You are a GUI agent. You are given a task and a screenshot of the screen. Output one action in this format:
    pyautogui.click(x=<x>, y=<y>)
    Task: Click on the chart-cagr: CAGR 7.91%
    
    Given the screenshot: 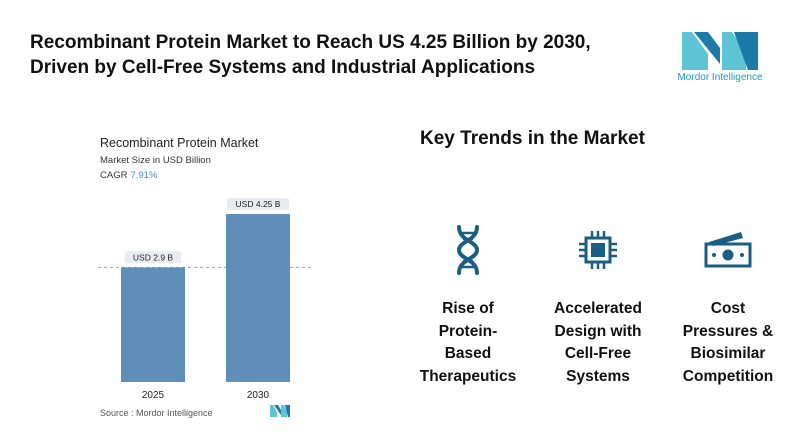 What is the action you would take?
    pyautogui.click(x=128, y=175)
    